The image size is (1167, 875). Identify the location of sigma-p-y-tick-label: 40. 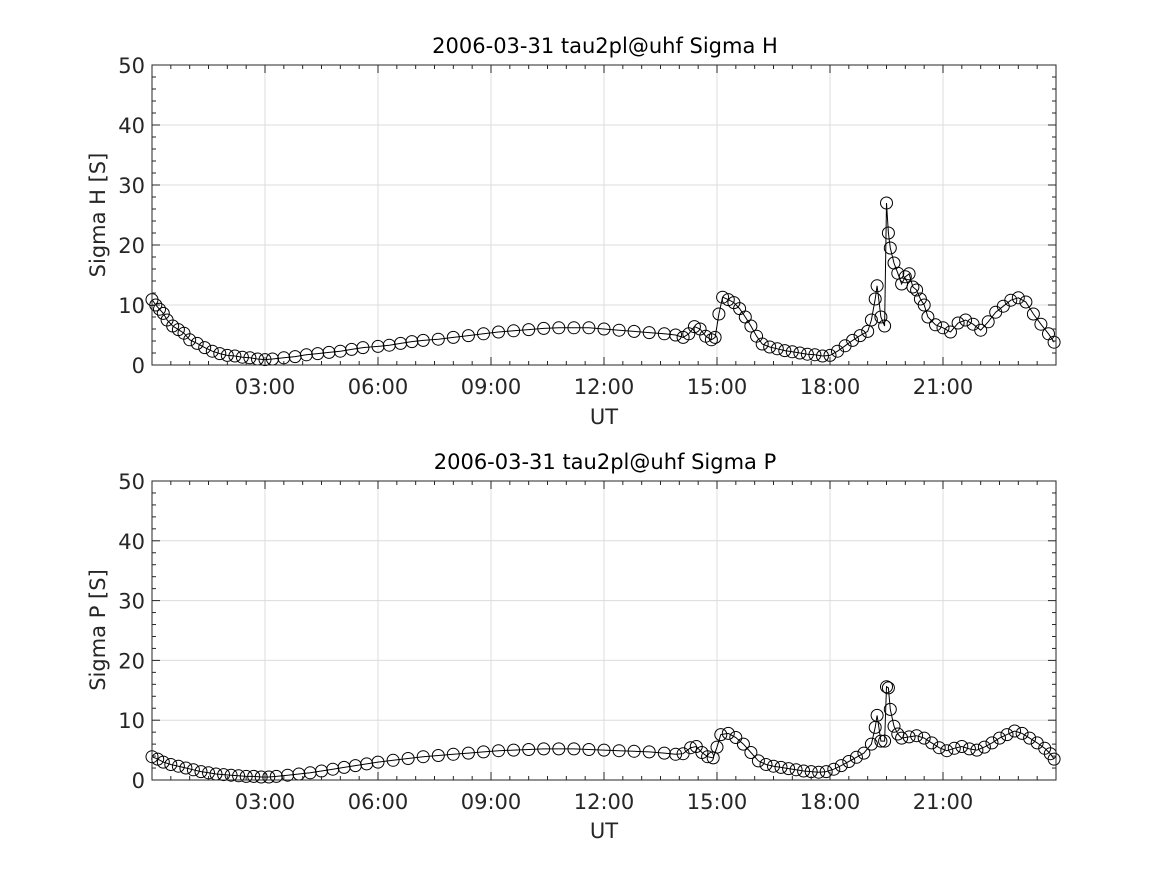
(131, 542).